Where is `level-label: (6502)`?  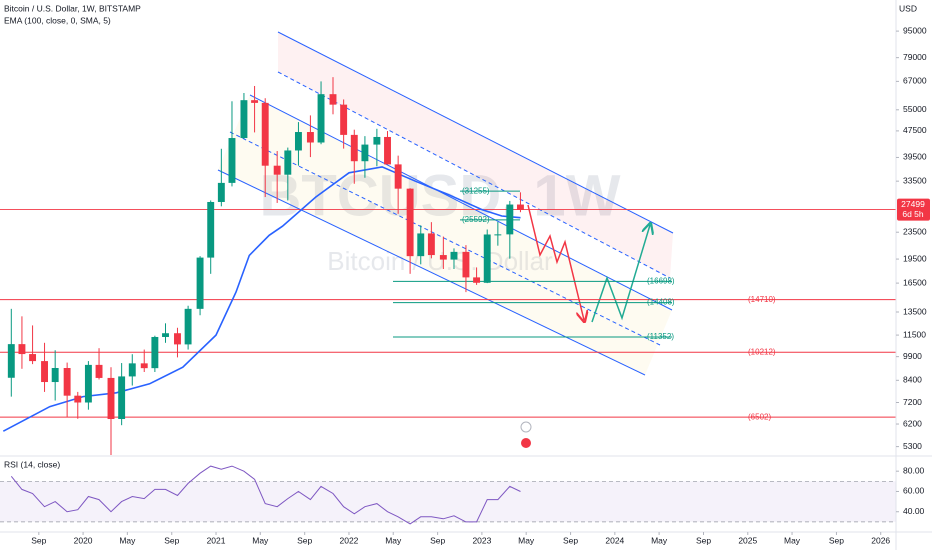 level-label: (6502) is located at coordinates (759, 416).